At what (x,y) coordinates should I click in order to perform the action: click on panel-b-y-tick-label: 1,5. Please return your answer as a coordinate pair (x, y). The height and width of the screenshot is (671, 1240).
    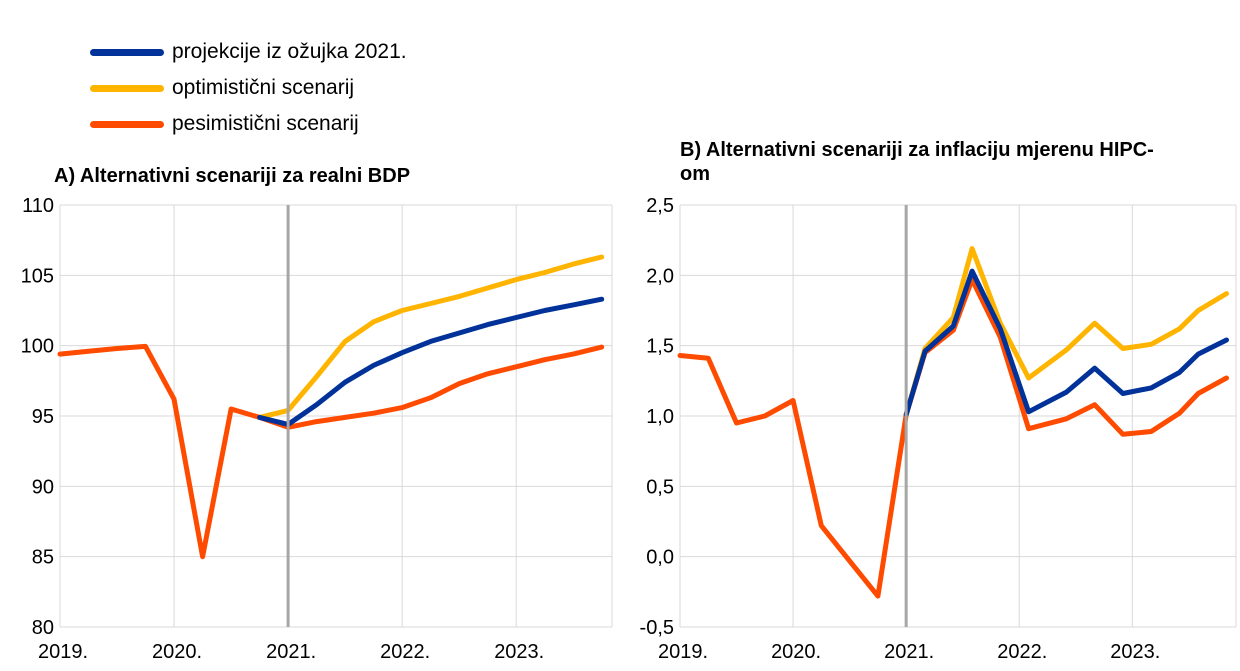
    Looking at the image, I should click on (660, 347).